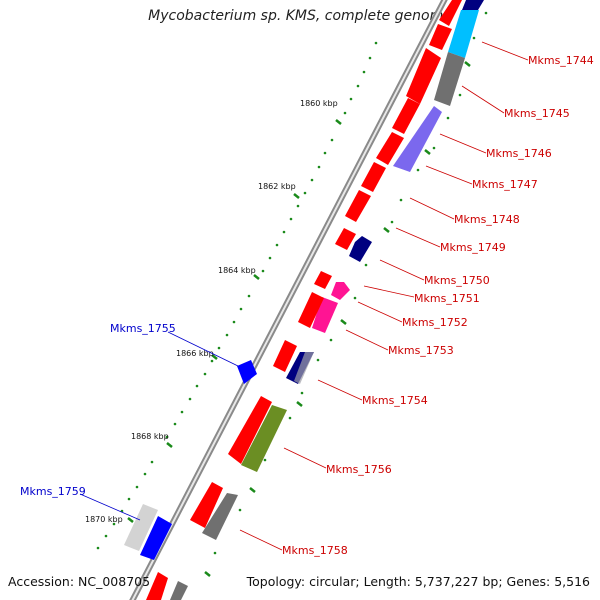  What do you see at coordinates (457, 280) in the screenshot?
I see `gene-label-mkms-1750: Mkms_1750` at bounding box center [457, 280].